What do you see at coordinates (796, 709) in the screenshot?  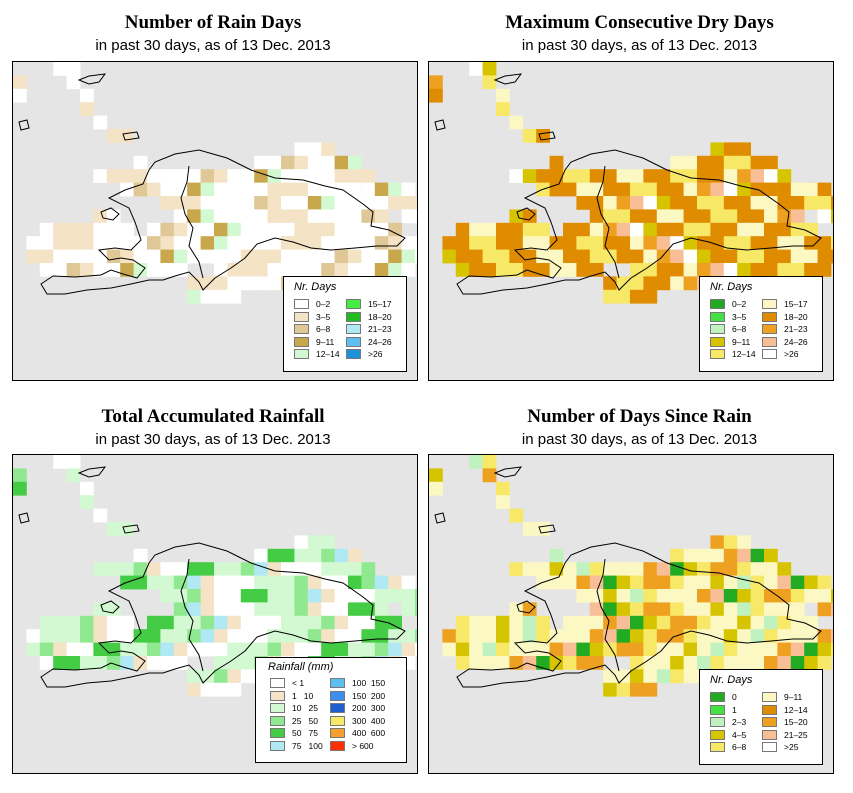 I see `legend-label: 12–14` at bounding box center [796, 709].